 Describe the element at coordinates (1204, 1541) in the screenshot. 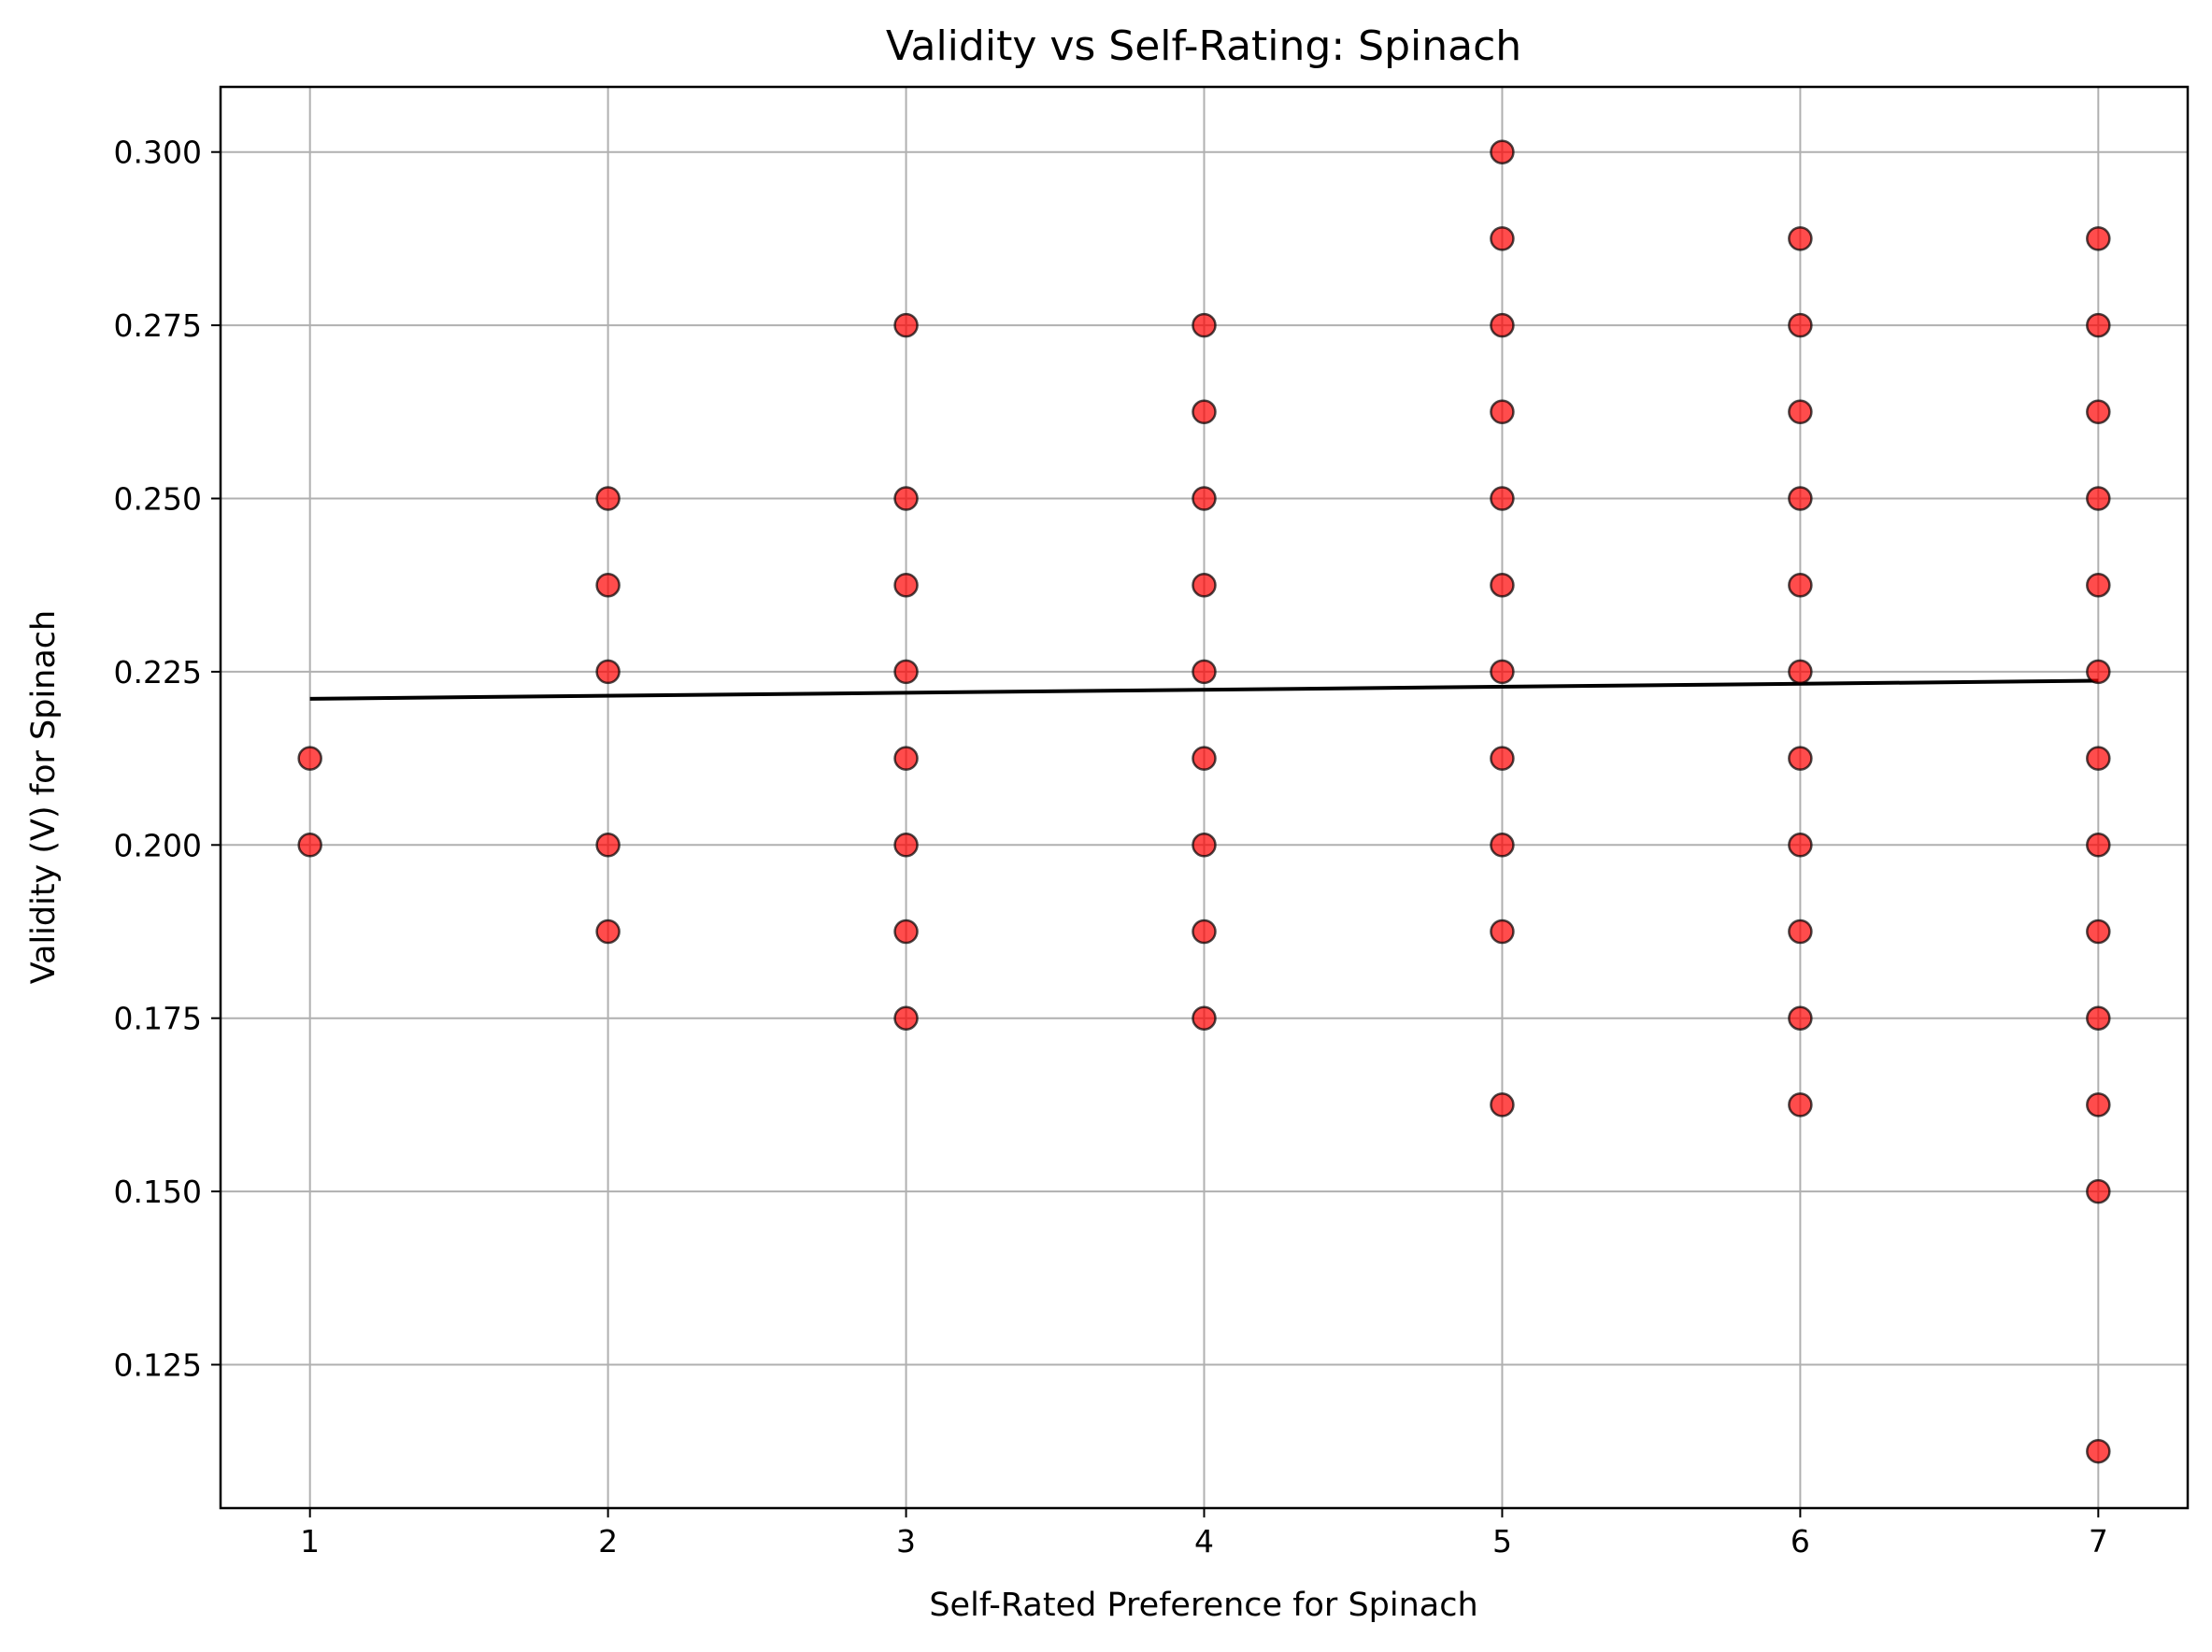

I see `x-tick-label: 4` at that location.